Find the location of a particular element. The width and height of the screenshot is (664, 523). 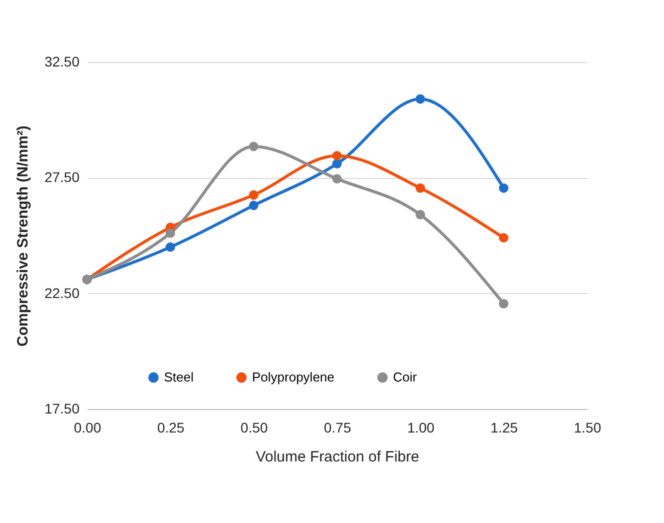

y-tick-label: 32.50 is located at coordinates (62, 62).